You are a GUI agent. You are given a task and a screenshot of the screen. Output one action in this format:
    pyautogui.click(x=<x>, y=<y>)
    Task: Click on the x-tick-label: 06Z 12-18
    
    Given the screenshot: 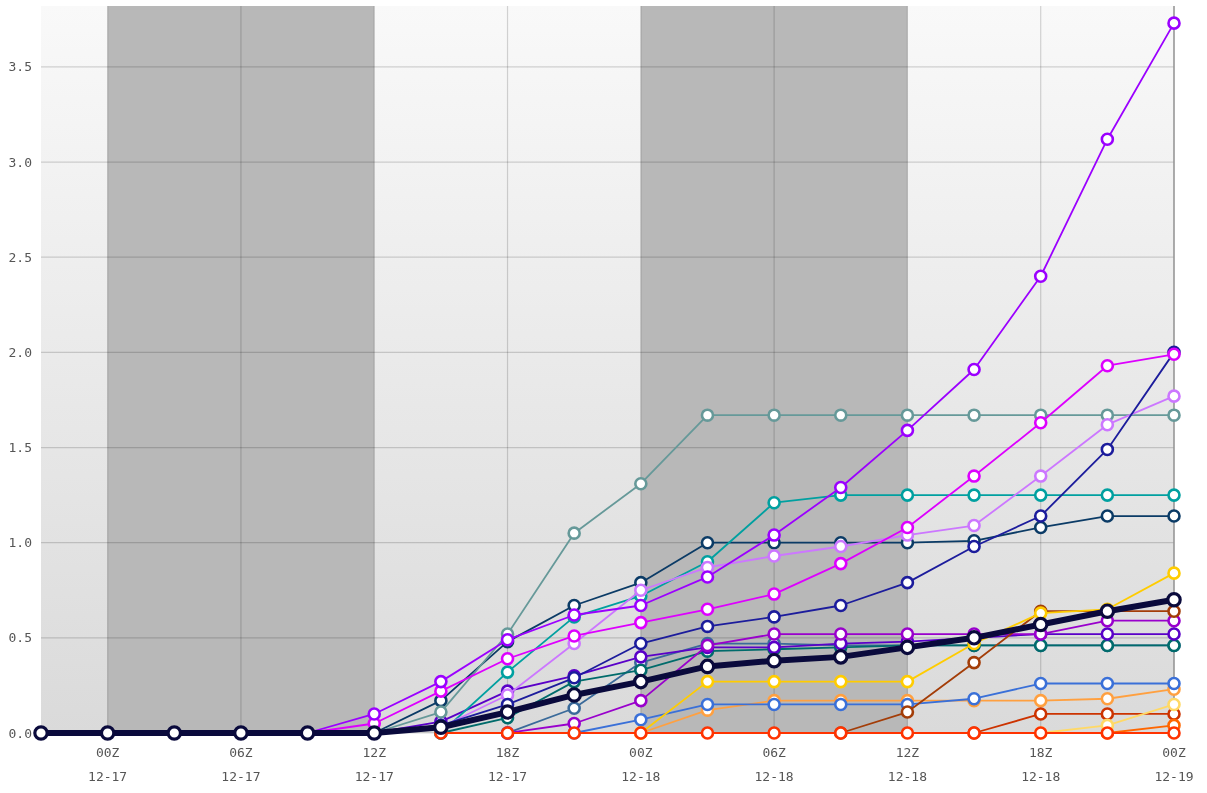 What is the action you would take?
    pyautogui.click(x=774, y=764)
    